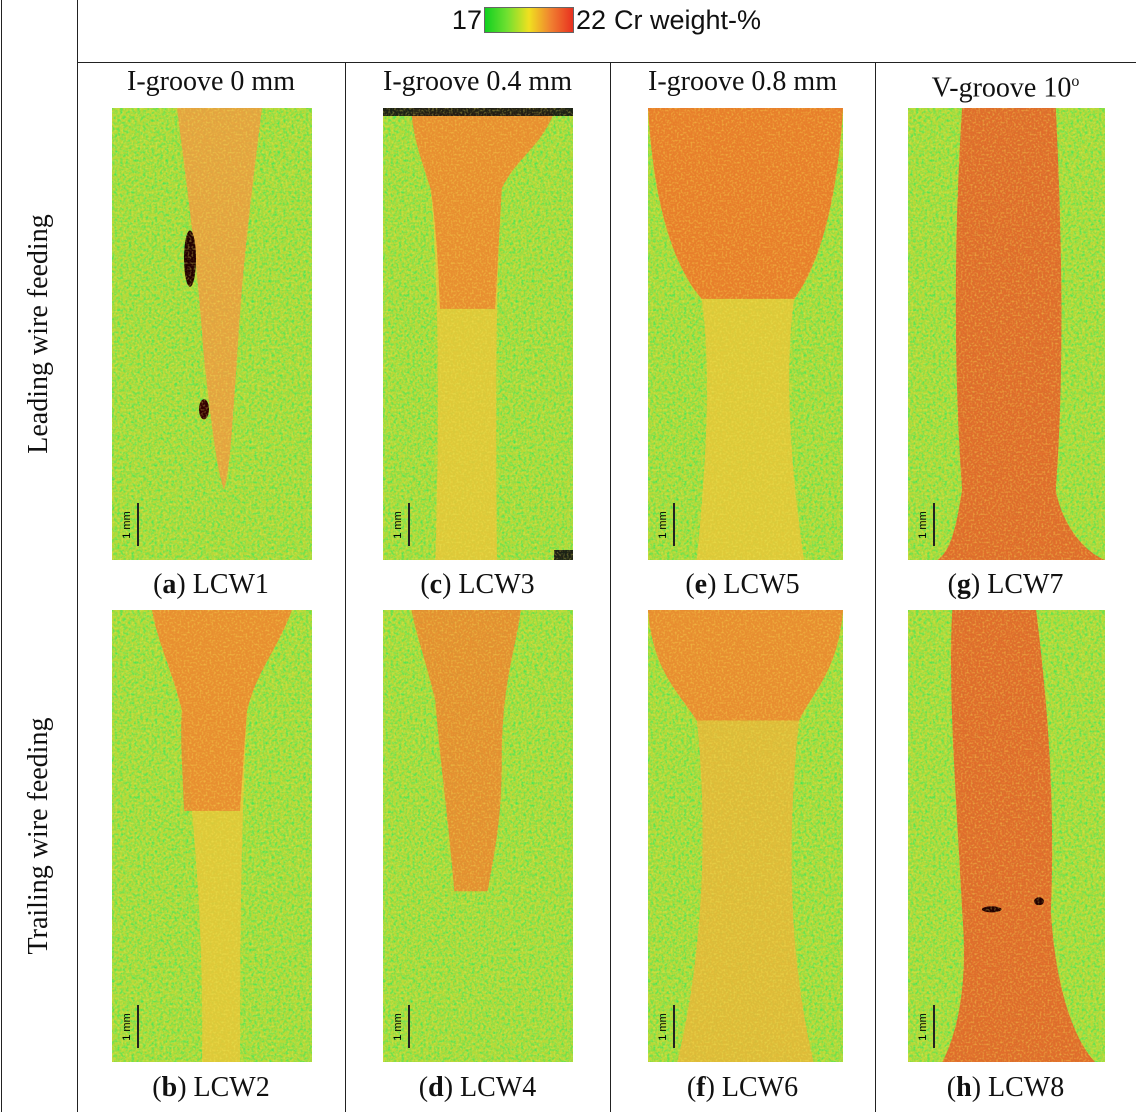  I want to click on caption-part: ) LCW4, so click(490, 1087).